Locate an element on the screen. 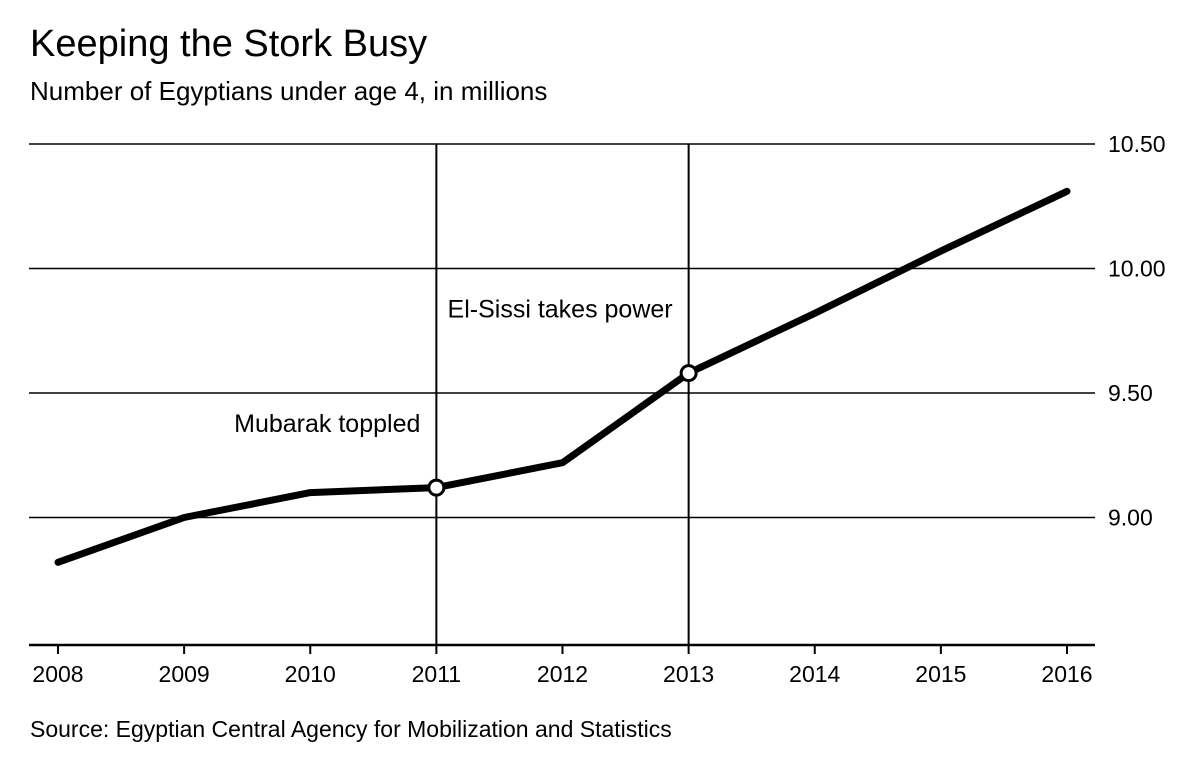 The height and width of the screenshot is (762, 1200). x-tick-label: 2012 is located at coordinates (562, 674).